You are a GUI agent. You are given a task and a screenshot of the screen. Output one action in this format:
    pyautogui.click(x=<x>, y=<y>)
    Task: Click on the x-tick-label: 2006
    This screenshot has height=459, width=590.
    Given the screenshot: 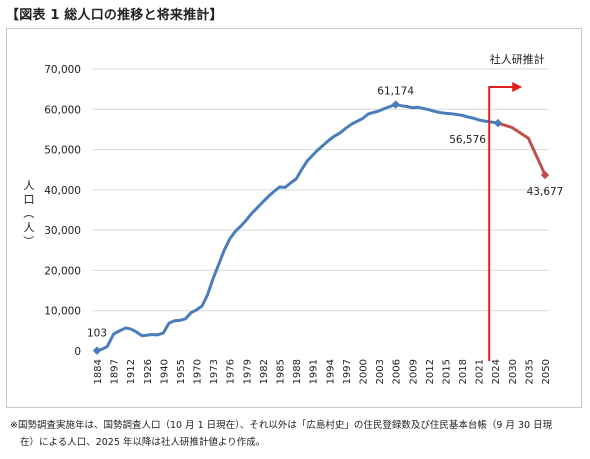 What is the action you would take?
    pyautogui.click(x=397, y=371)
    